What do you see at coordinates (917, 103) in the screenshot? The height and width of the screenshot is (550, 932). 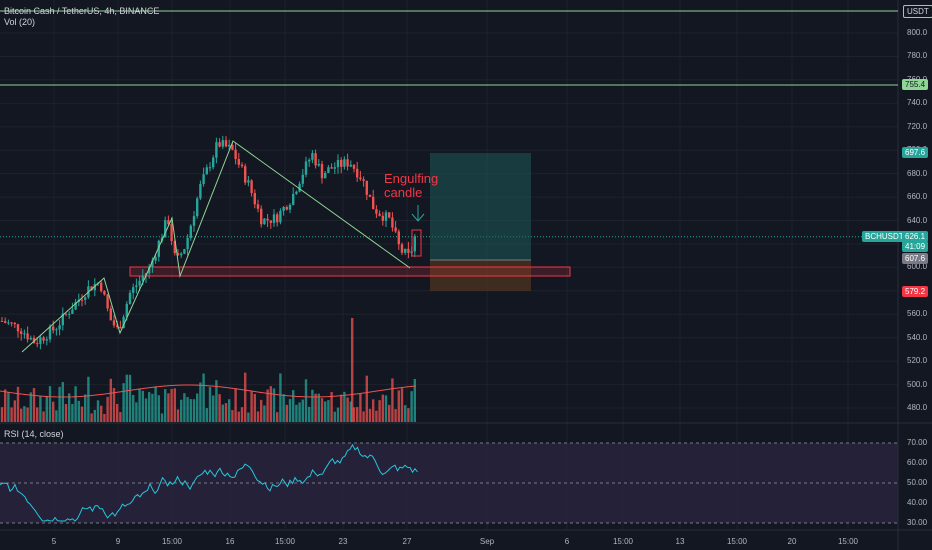 I see `price-tick-label: 740.0` at bounding box center [917, 103].